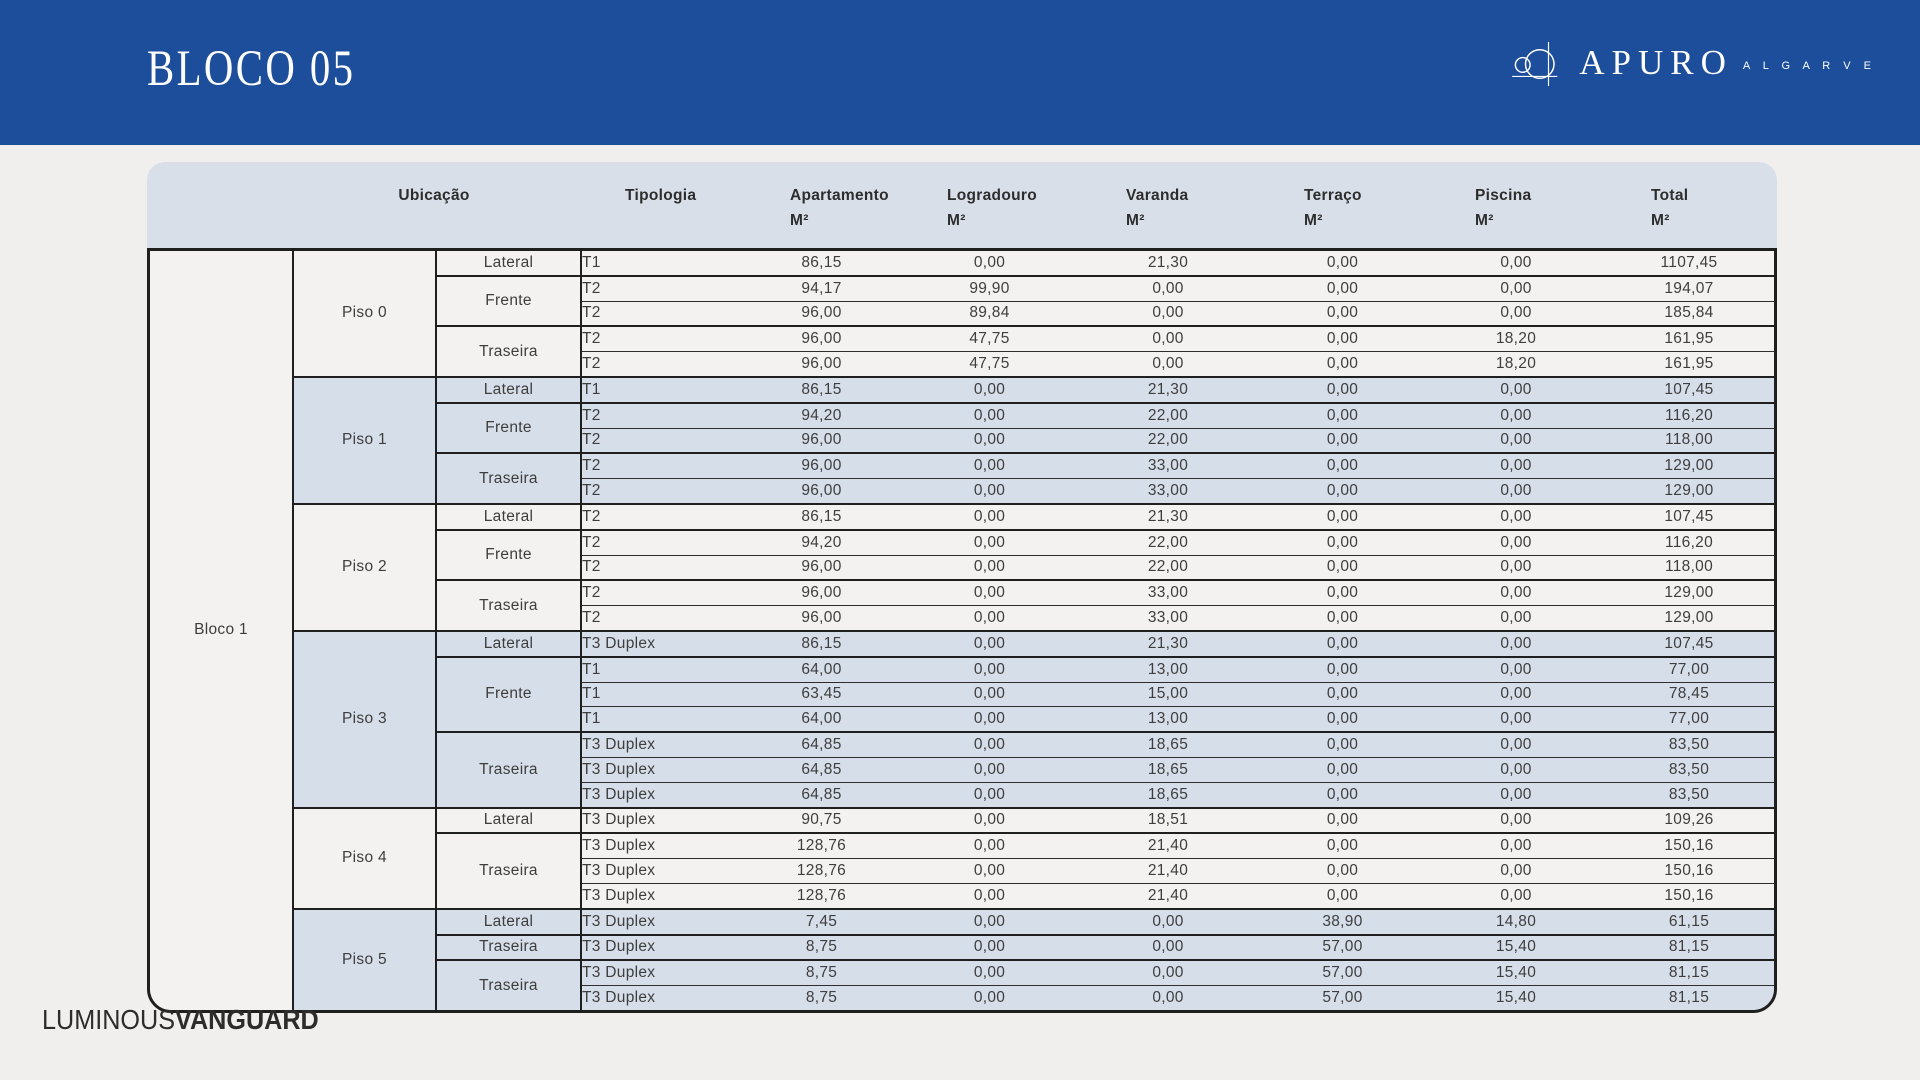 The width and height of the screenshot is (1920, 1080). Describe the element at coordinates (365, 958) in the screenshot. I see `piso-cell: Piso 5` at that location.